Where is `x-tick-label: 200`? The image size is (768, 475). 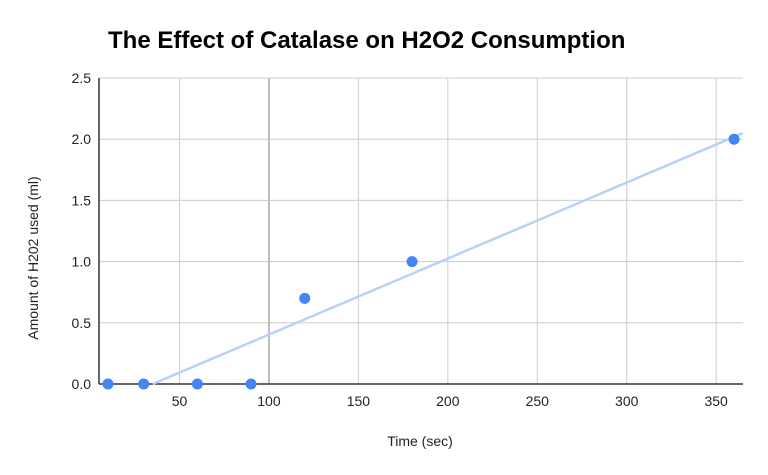
x-tick-label: 200 is located at coordinates (448, 401).